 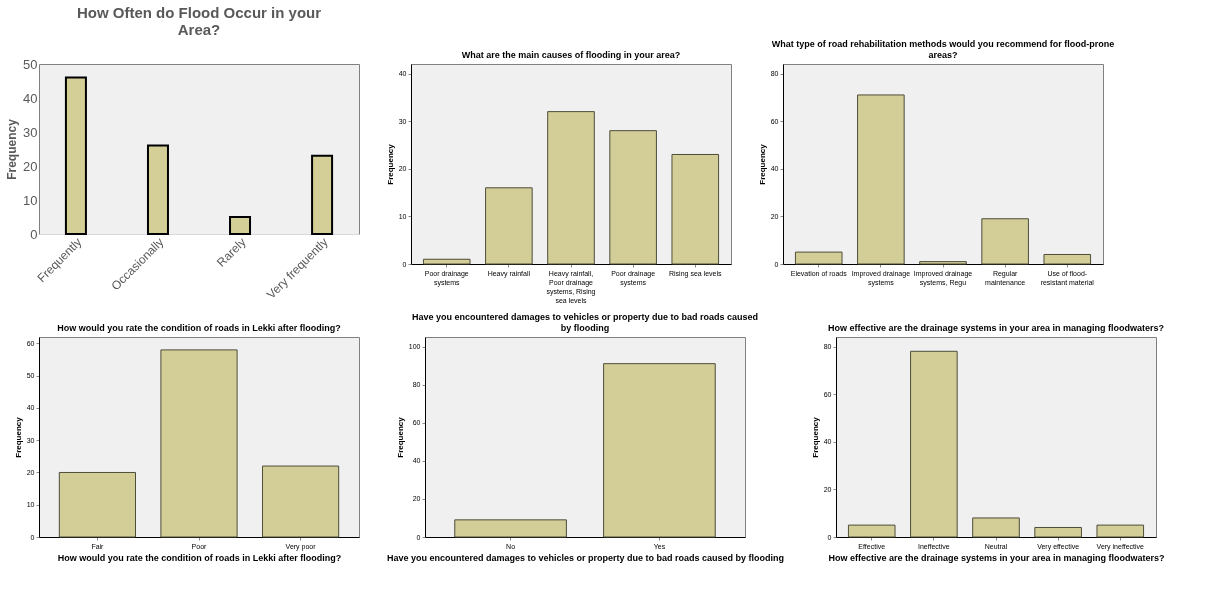 What do you see at coordinates (199, 21) in the screenshot?
I see `chart-title: How Often do Flood Occur in your Area?` at bounding box center [199, 21].